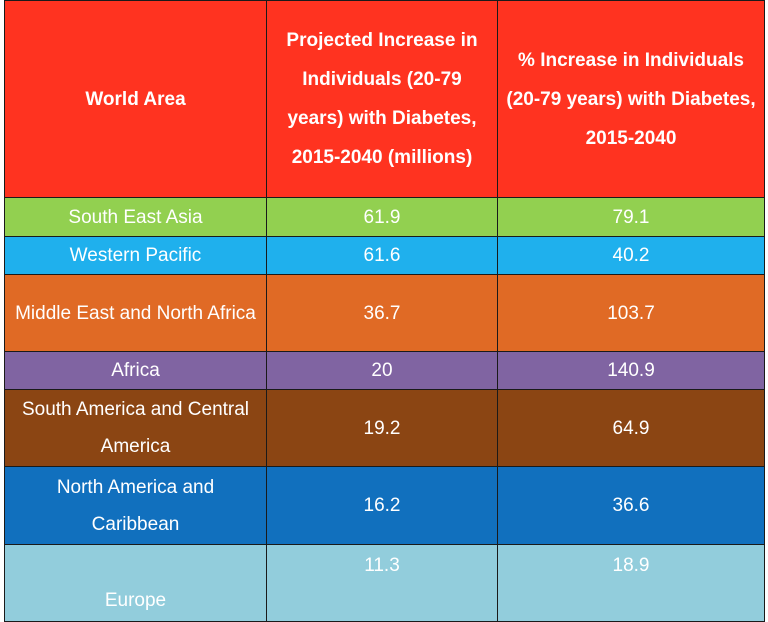 This screenshot has height=622, width=768. I want to click on percent-cell: 36.6, so click(631, 505).